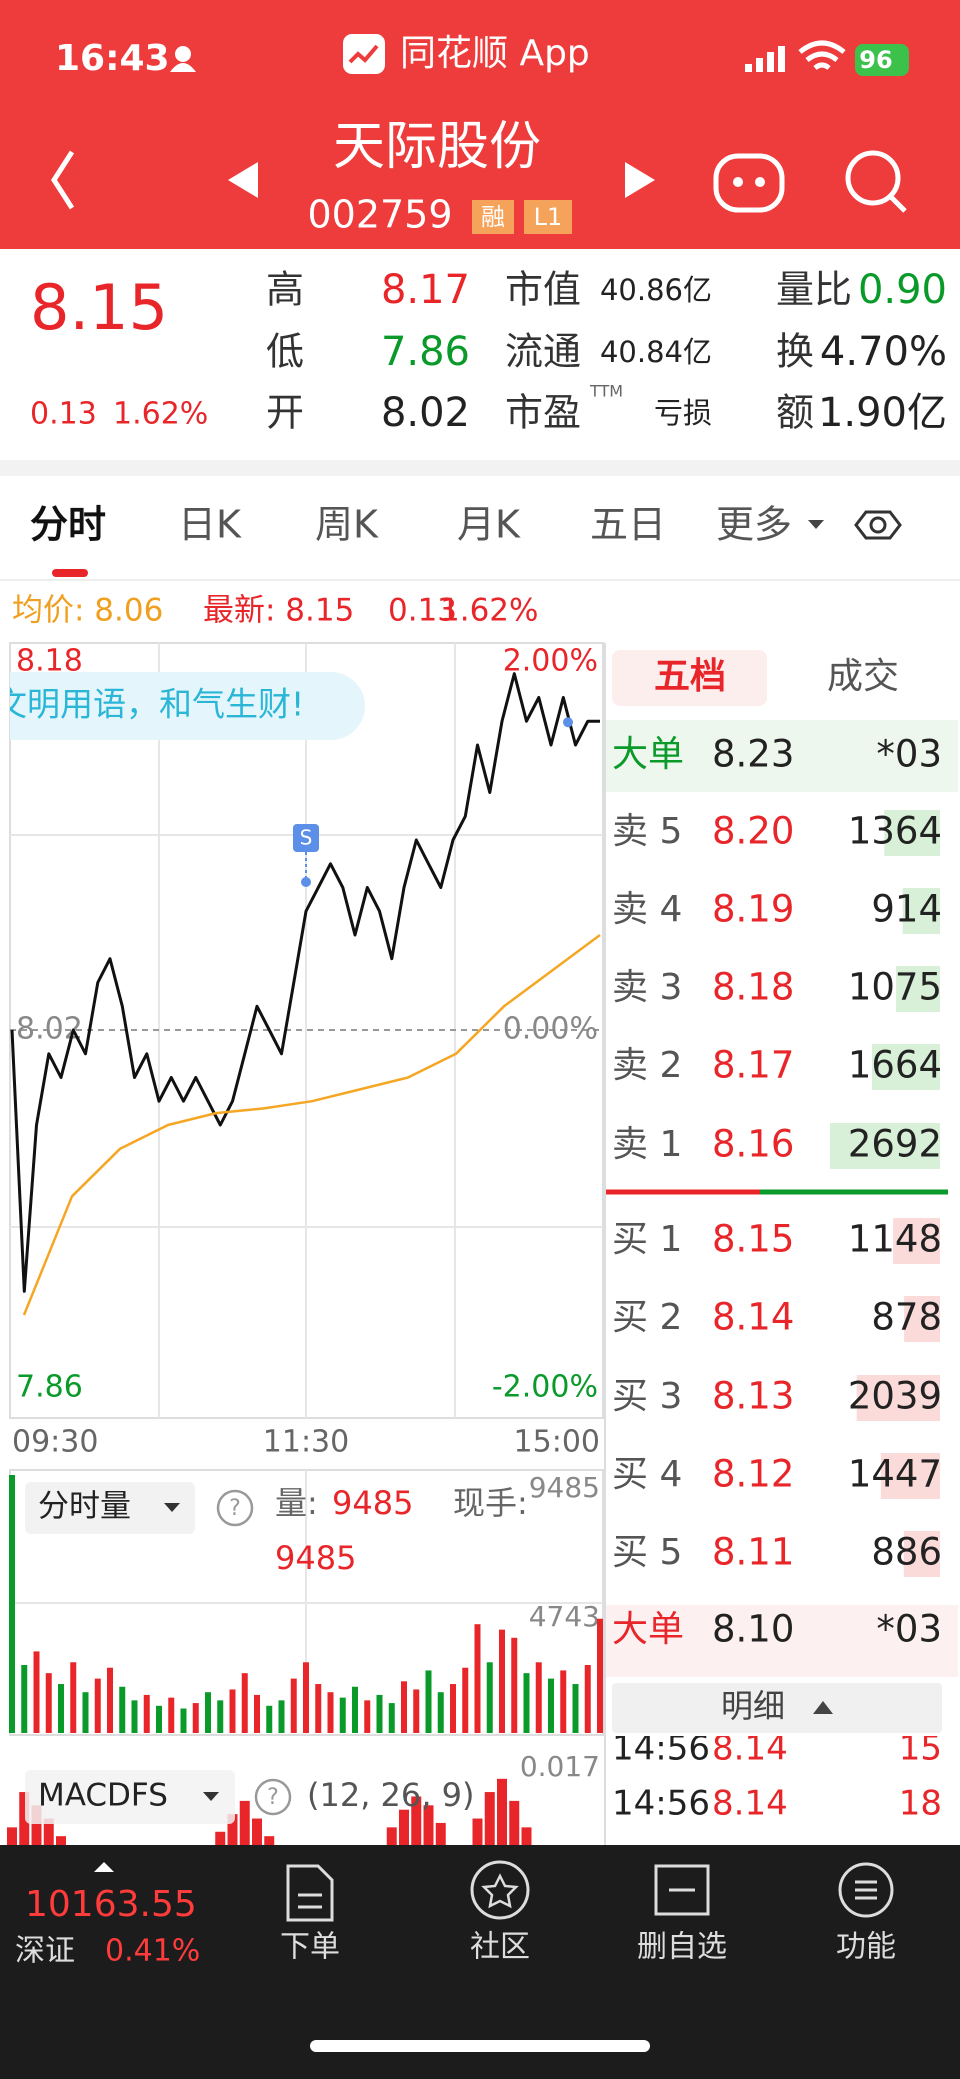 The image size is (960, 2079). Describe the element at coordinates (628, 525) in the screenshot. I see `tab: 五日` at that location.